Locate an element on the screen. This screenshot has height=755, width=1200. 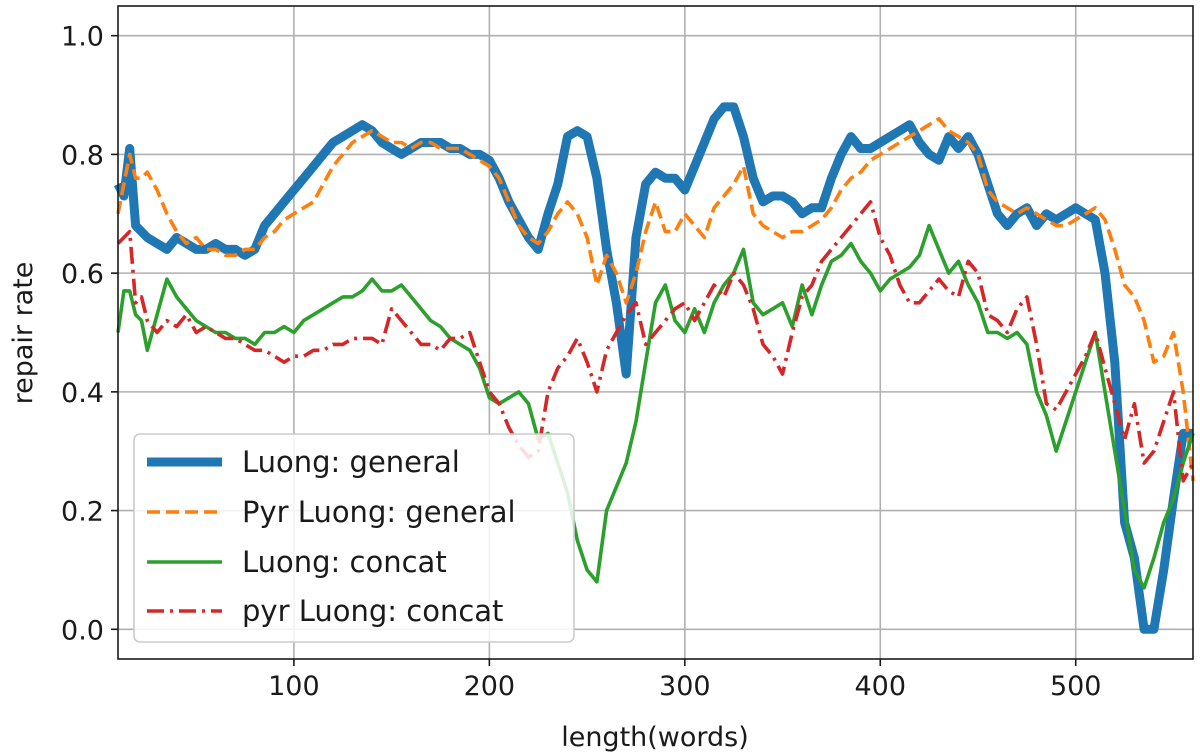
x-tick-label: 100 is located at coordinates (294, 686).